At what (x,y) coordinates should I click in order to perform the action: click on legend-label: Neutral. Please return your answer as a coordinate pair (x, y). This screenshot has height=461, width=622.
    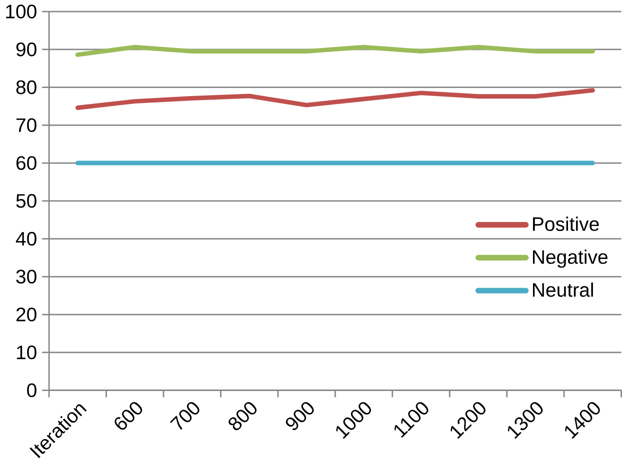
    Looking at the image, I should click on (563, 289).